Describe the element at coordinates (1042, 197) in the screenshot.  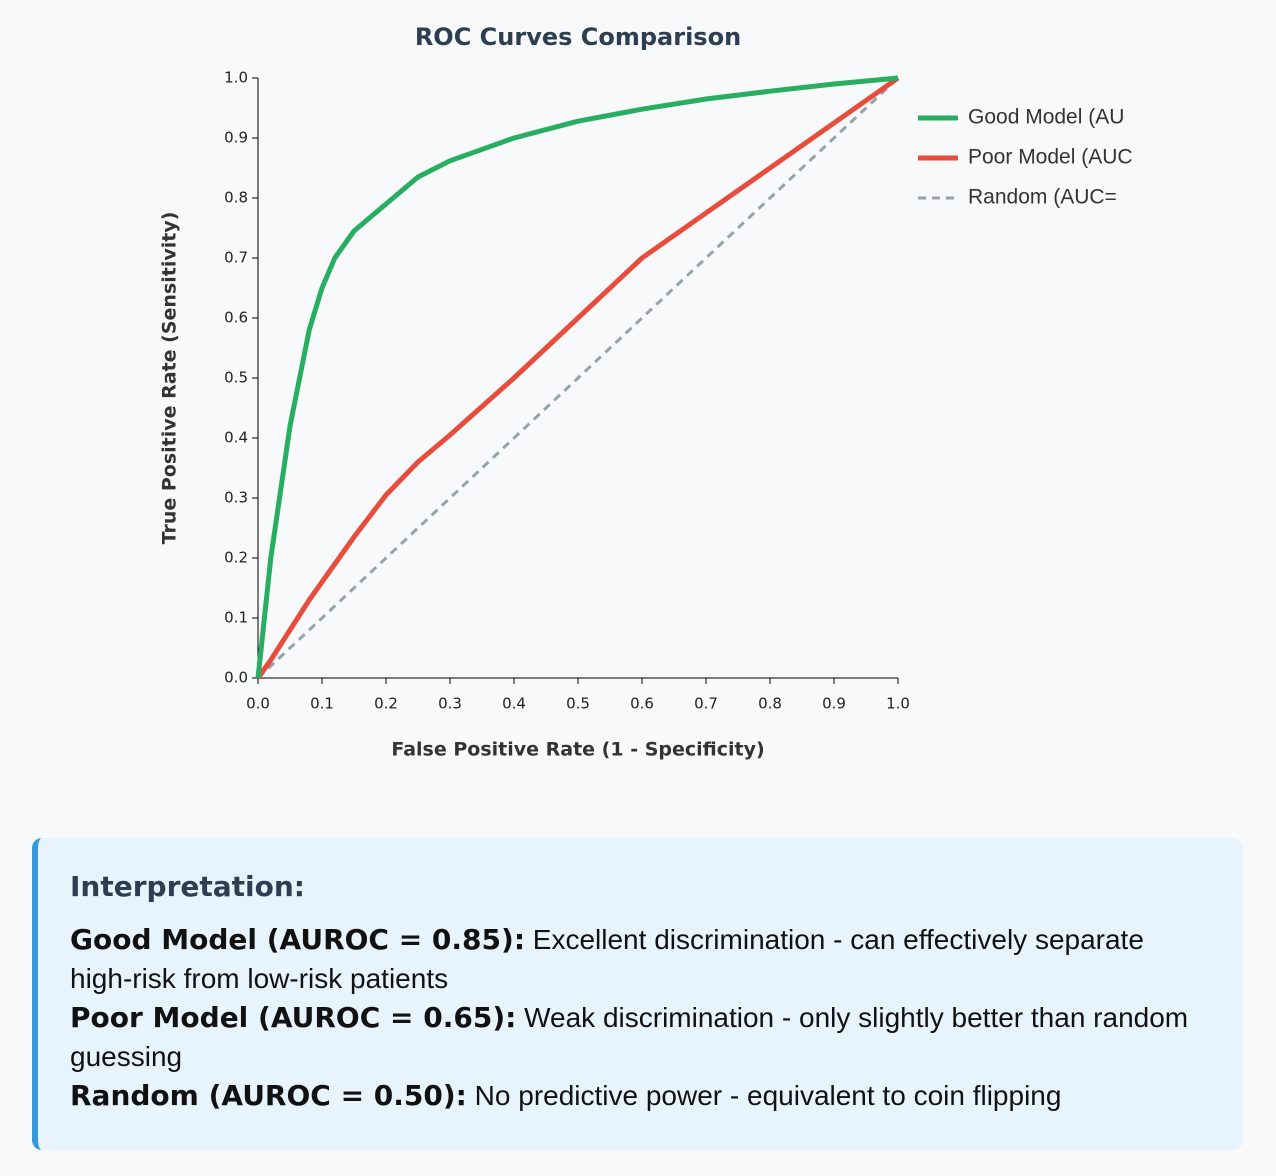
I see `legend-label: Random (AUC=` at that location.